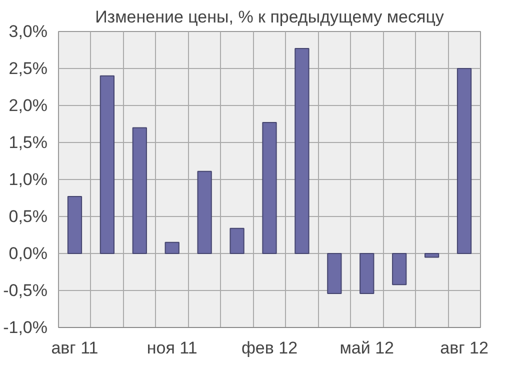 This screenshot has width=525, height=372. I want to click on y-tick-label: 2,0%, so click(28, 105).